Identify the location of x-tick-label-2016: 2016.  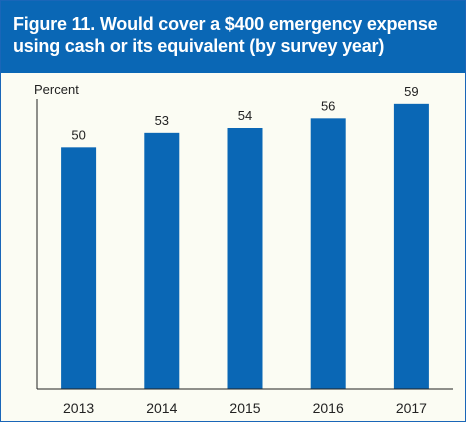
(328, 408).